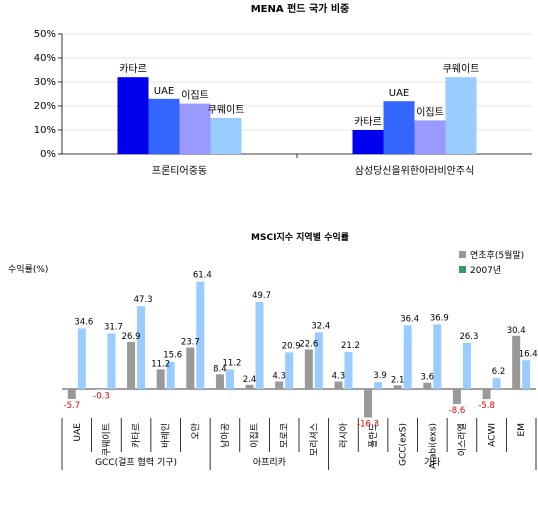  What do you see at coordinates (28, 269) in the screenshot?
I see `chart2-y-axis-label: 수익률(%)` at bounding box center [28, 269].